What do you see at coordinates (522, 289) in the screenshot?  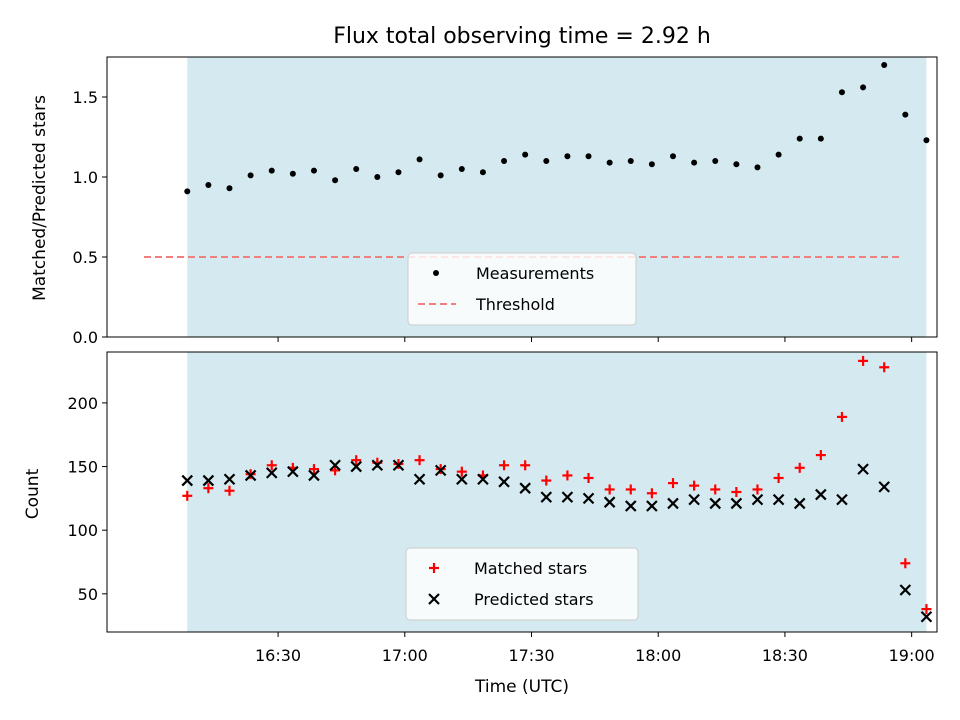 I see `legend: Measurements Threshold` at bounding box center [522, 289].